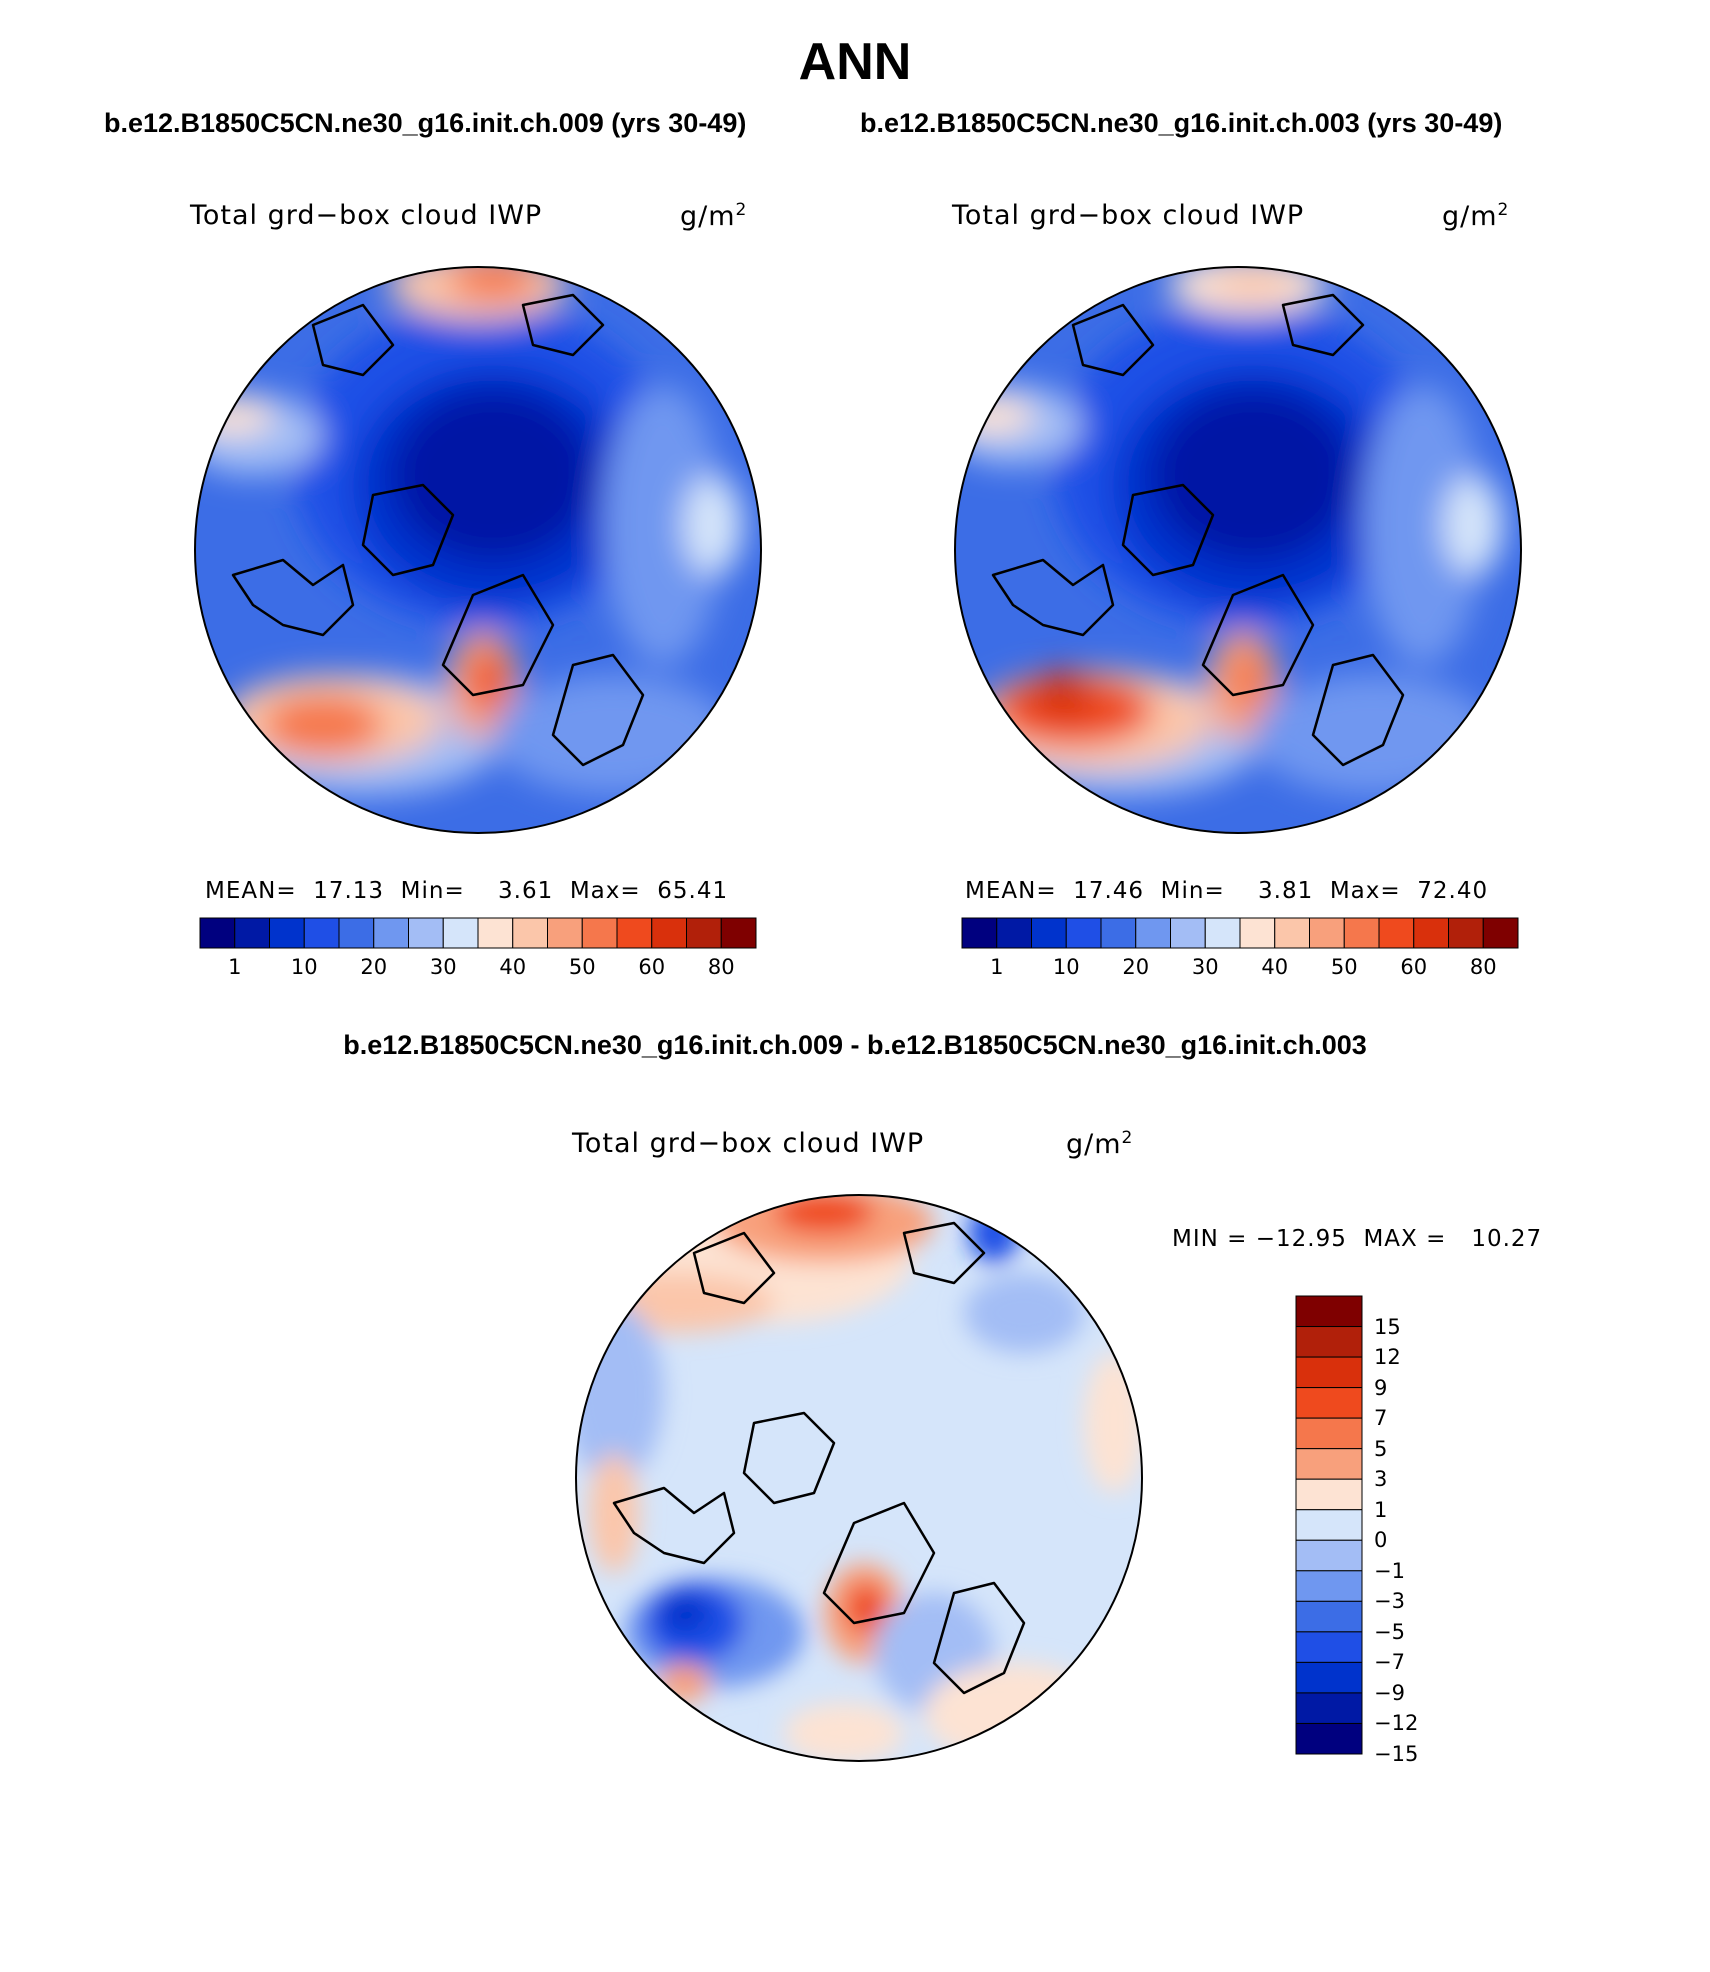 This screenshot has width=1710, height=1972. I want to click on panel3-colorbar-labels: 15 12 9 7 5 3 1 0 −1 −3 −5 −7 −9 −12 −15, so click(1417, 1531).